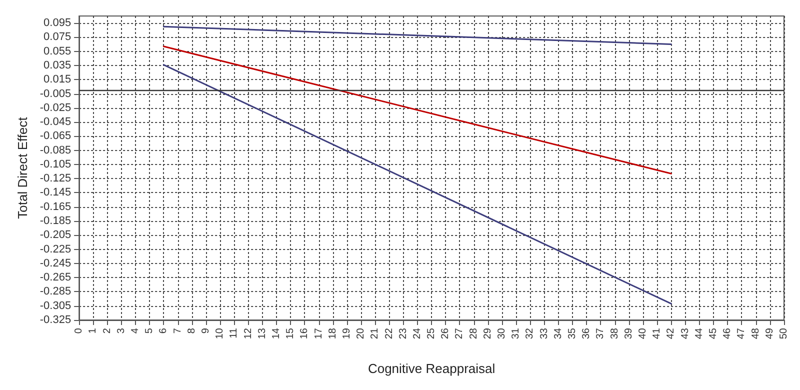  What do you see at coordinates (56, 206) in the screenshot?
I see `y-tick-label: -0.165` at bounding box center [56, 206].